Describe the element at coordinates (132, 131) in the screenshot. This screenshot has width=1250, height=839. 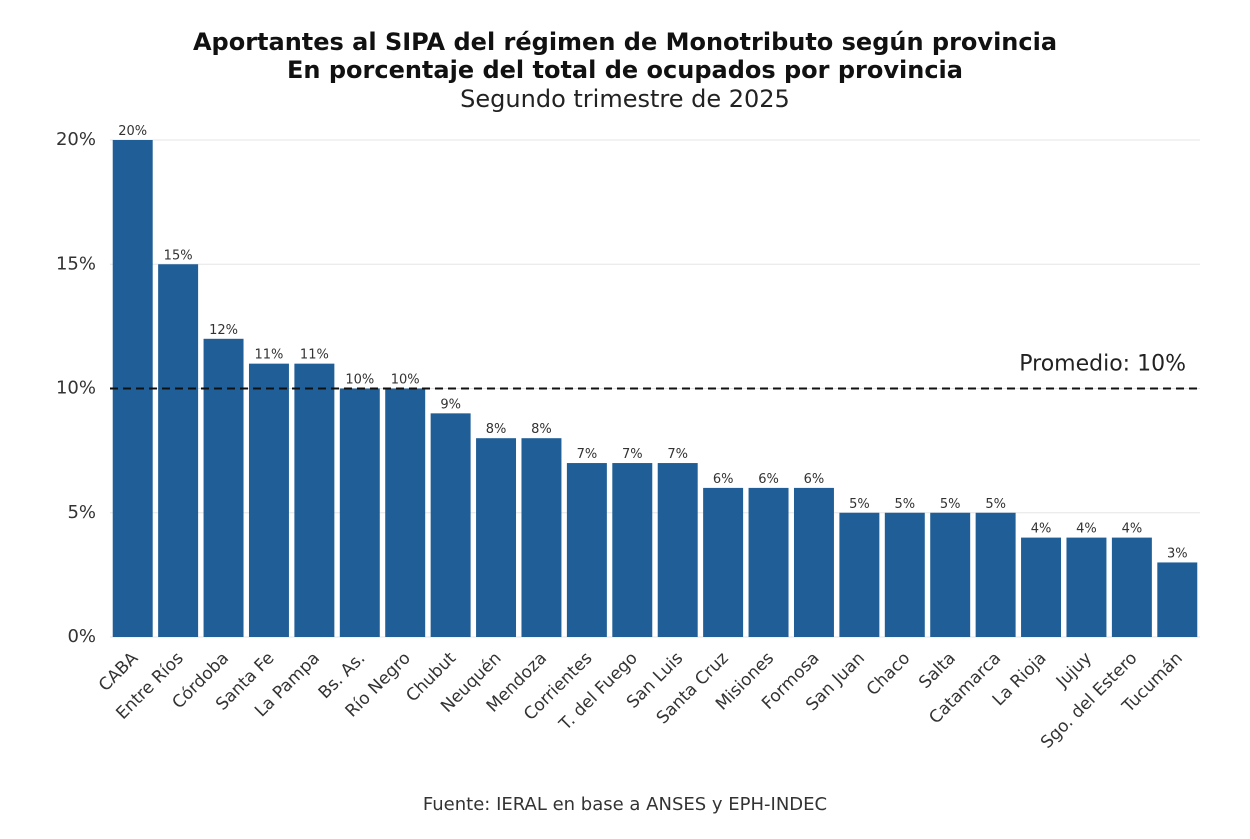
I see `value-label: 20%` at that location.